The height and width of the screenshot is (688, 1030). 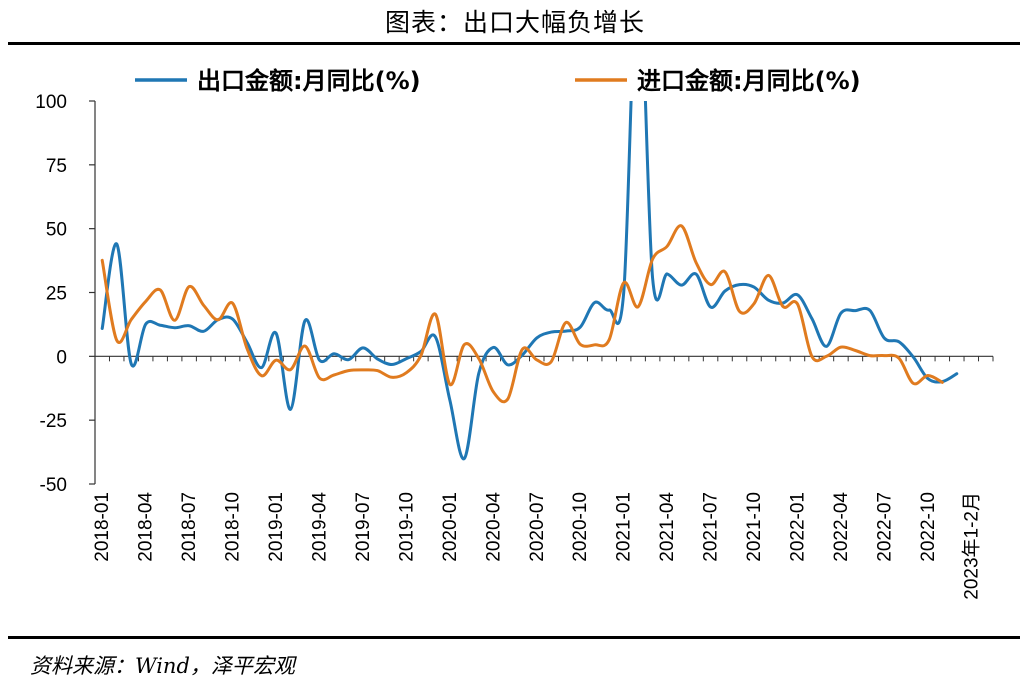 I want to click on x-tick-label: 2020-10, so click(x=580, y=527).